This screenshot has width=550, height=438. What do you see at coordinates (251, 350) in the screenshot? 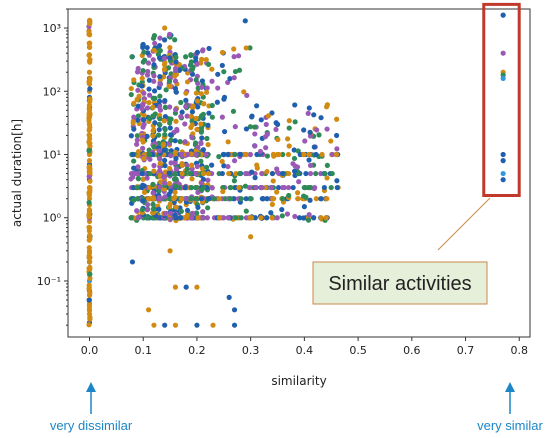
I see `x-tick-label: 0.3` at bounding box center [251, 350].